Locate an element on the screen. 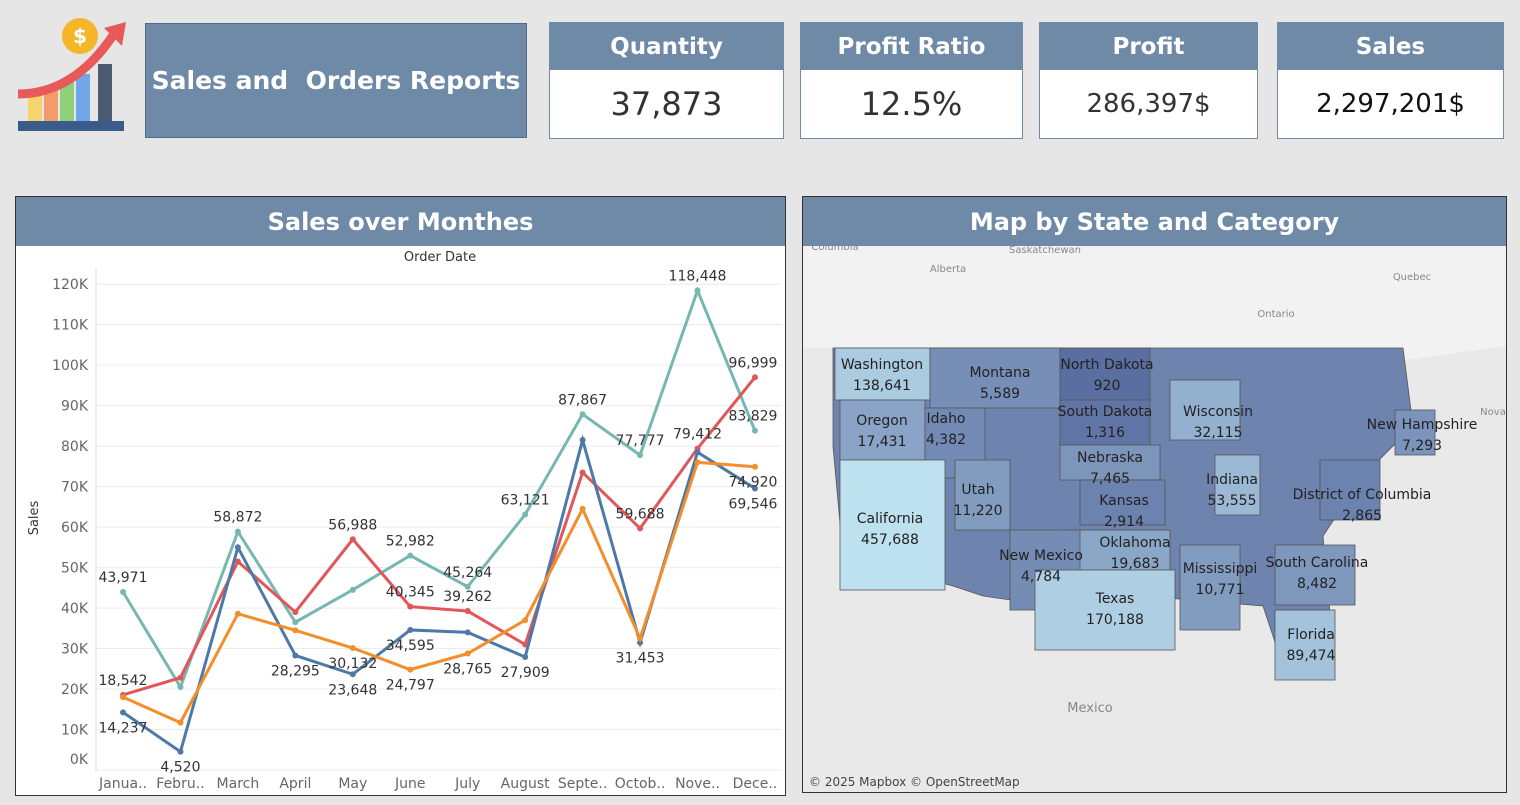 The width and height of the screenshot is (1520, 805). state-value: 10,771 is located at coordinates (1220, 590).